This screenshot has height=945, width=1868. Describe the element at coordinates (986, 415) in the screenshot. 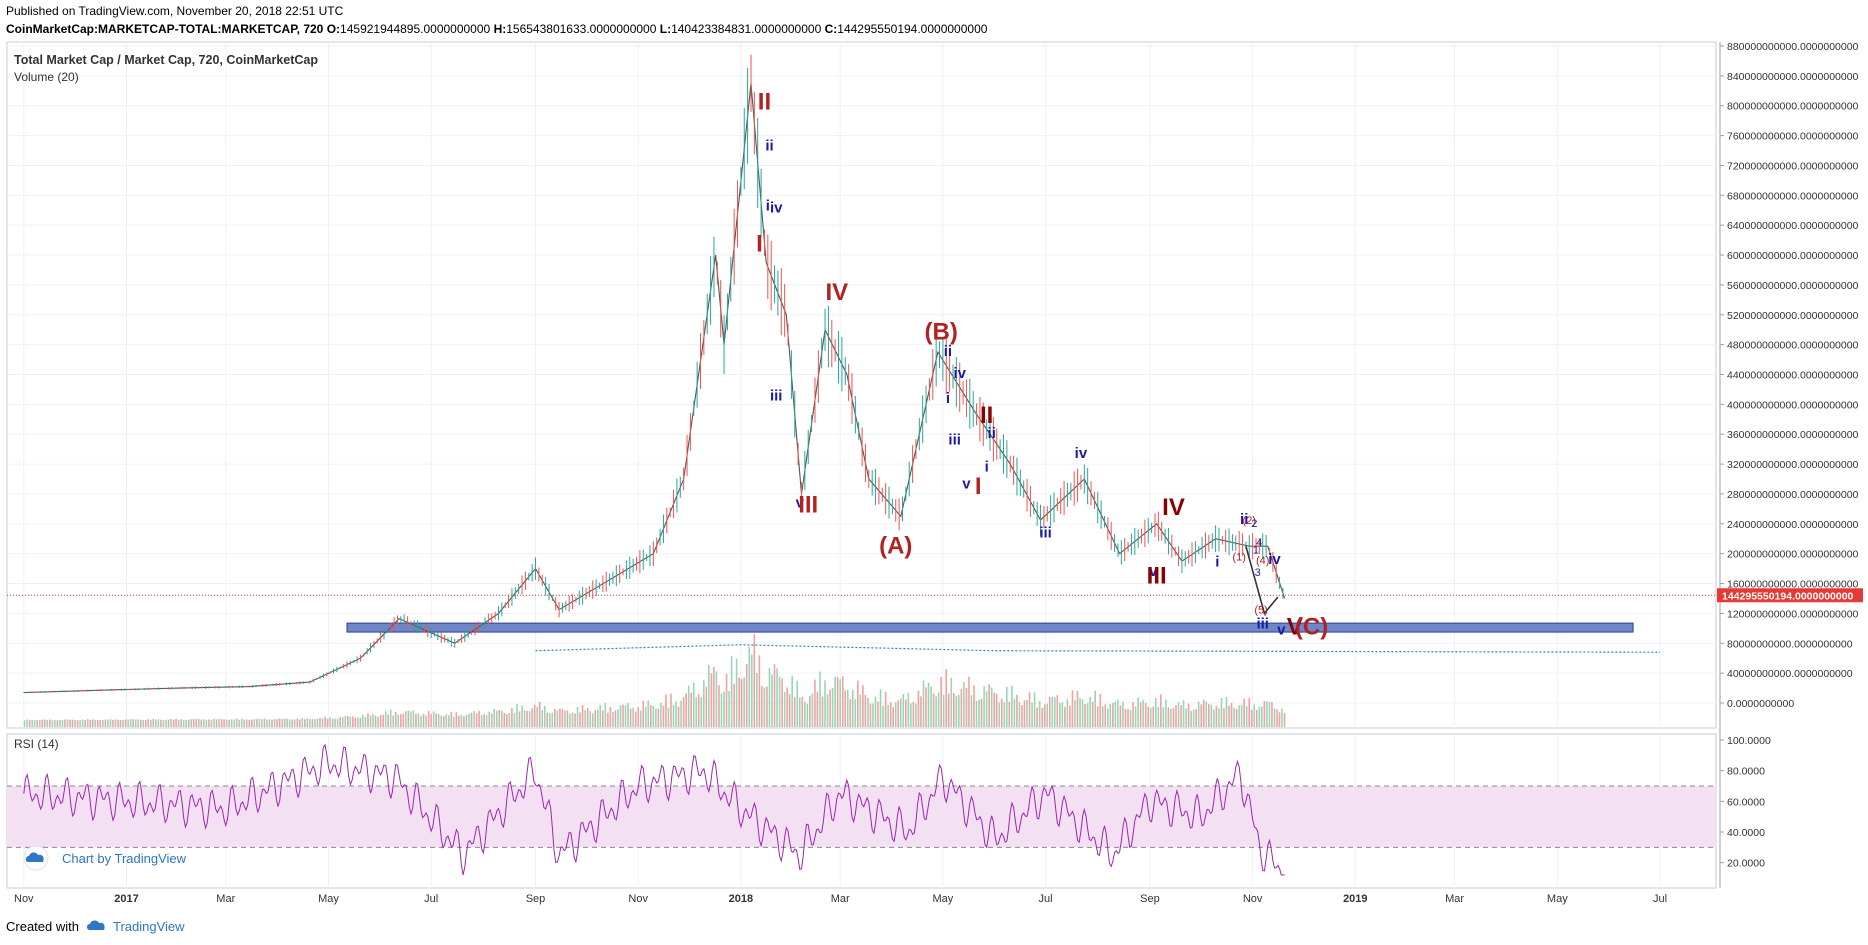

I see `wave-label: II` at that location.